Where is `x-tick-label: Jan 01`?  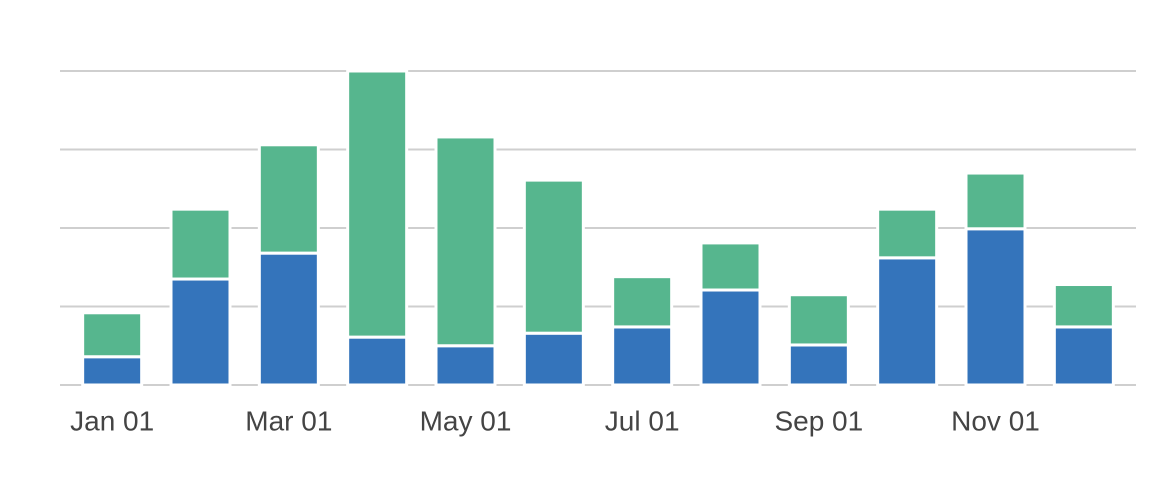 x-tick-label: Jan 01 is located at coordinates (112, 420).